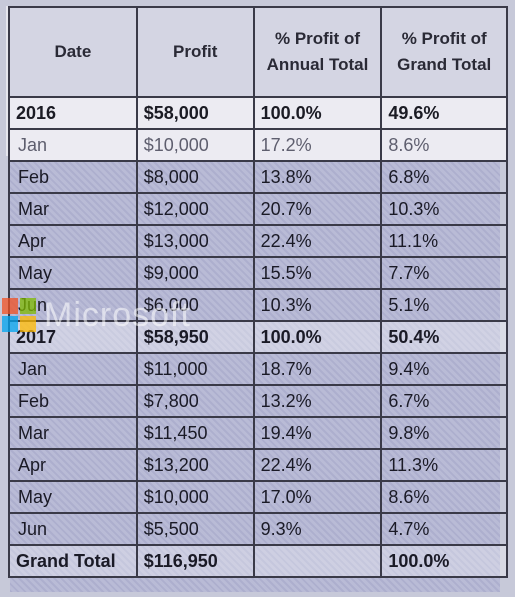 Image resolution: width=515 pixels, height=597 pixels. Describe the element at coordinates (317, 177) in the screenshot. I see `cell-pct-annual: 13.8%` at that location.